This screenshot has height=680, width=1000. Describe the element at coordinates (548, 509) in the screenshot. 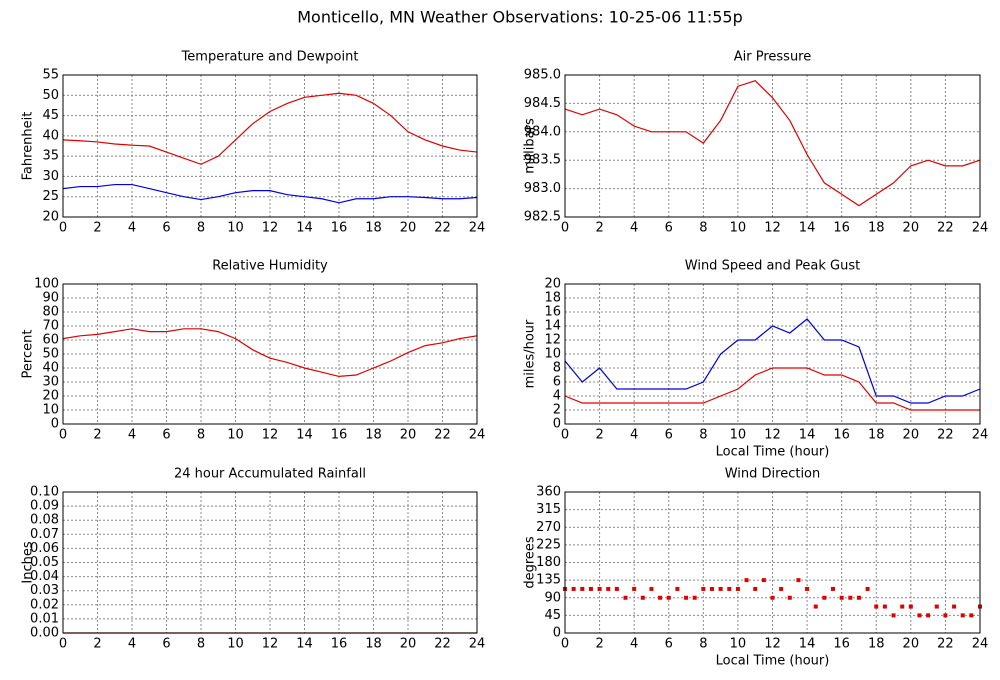

I see `y-tick-label: 315` at that location.